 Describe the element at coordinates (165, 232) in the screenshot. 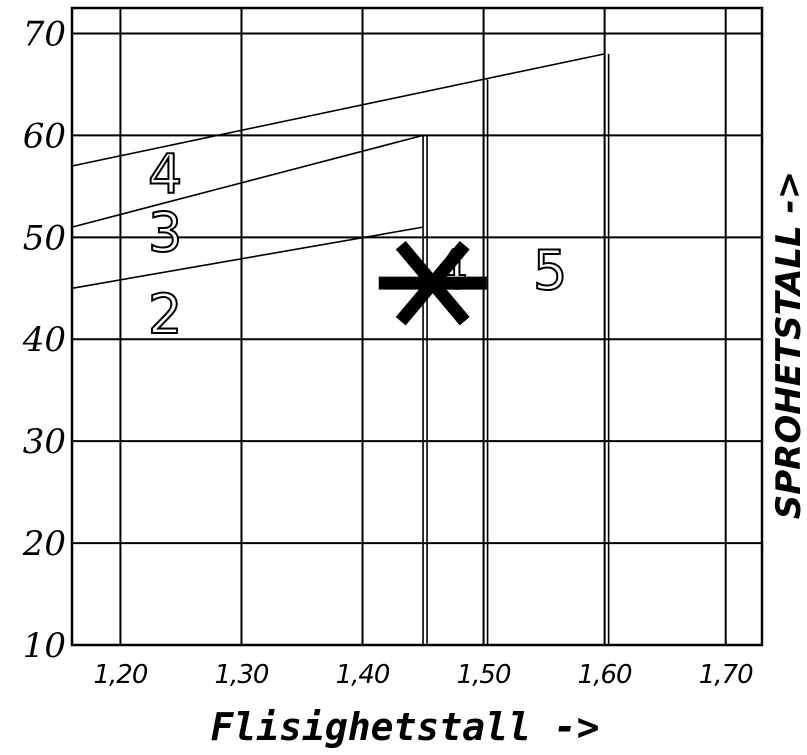

I see `region-label: 3` at that location.